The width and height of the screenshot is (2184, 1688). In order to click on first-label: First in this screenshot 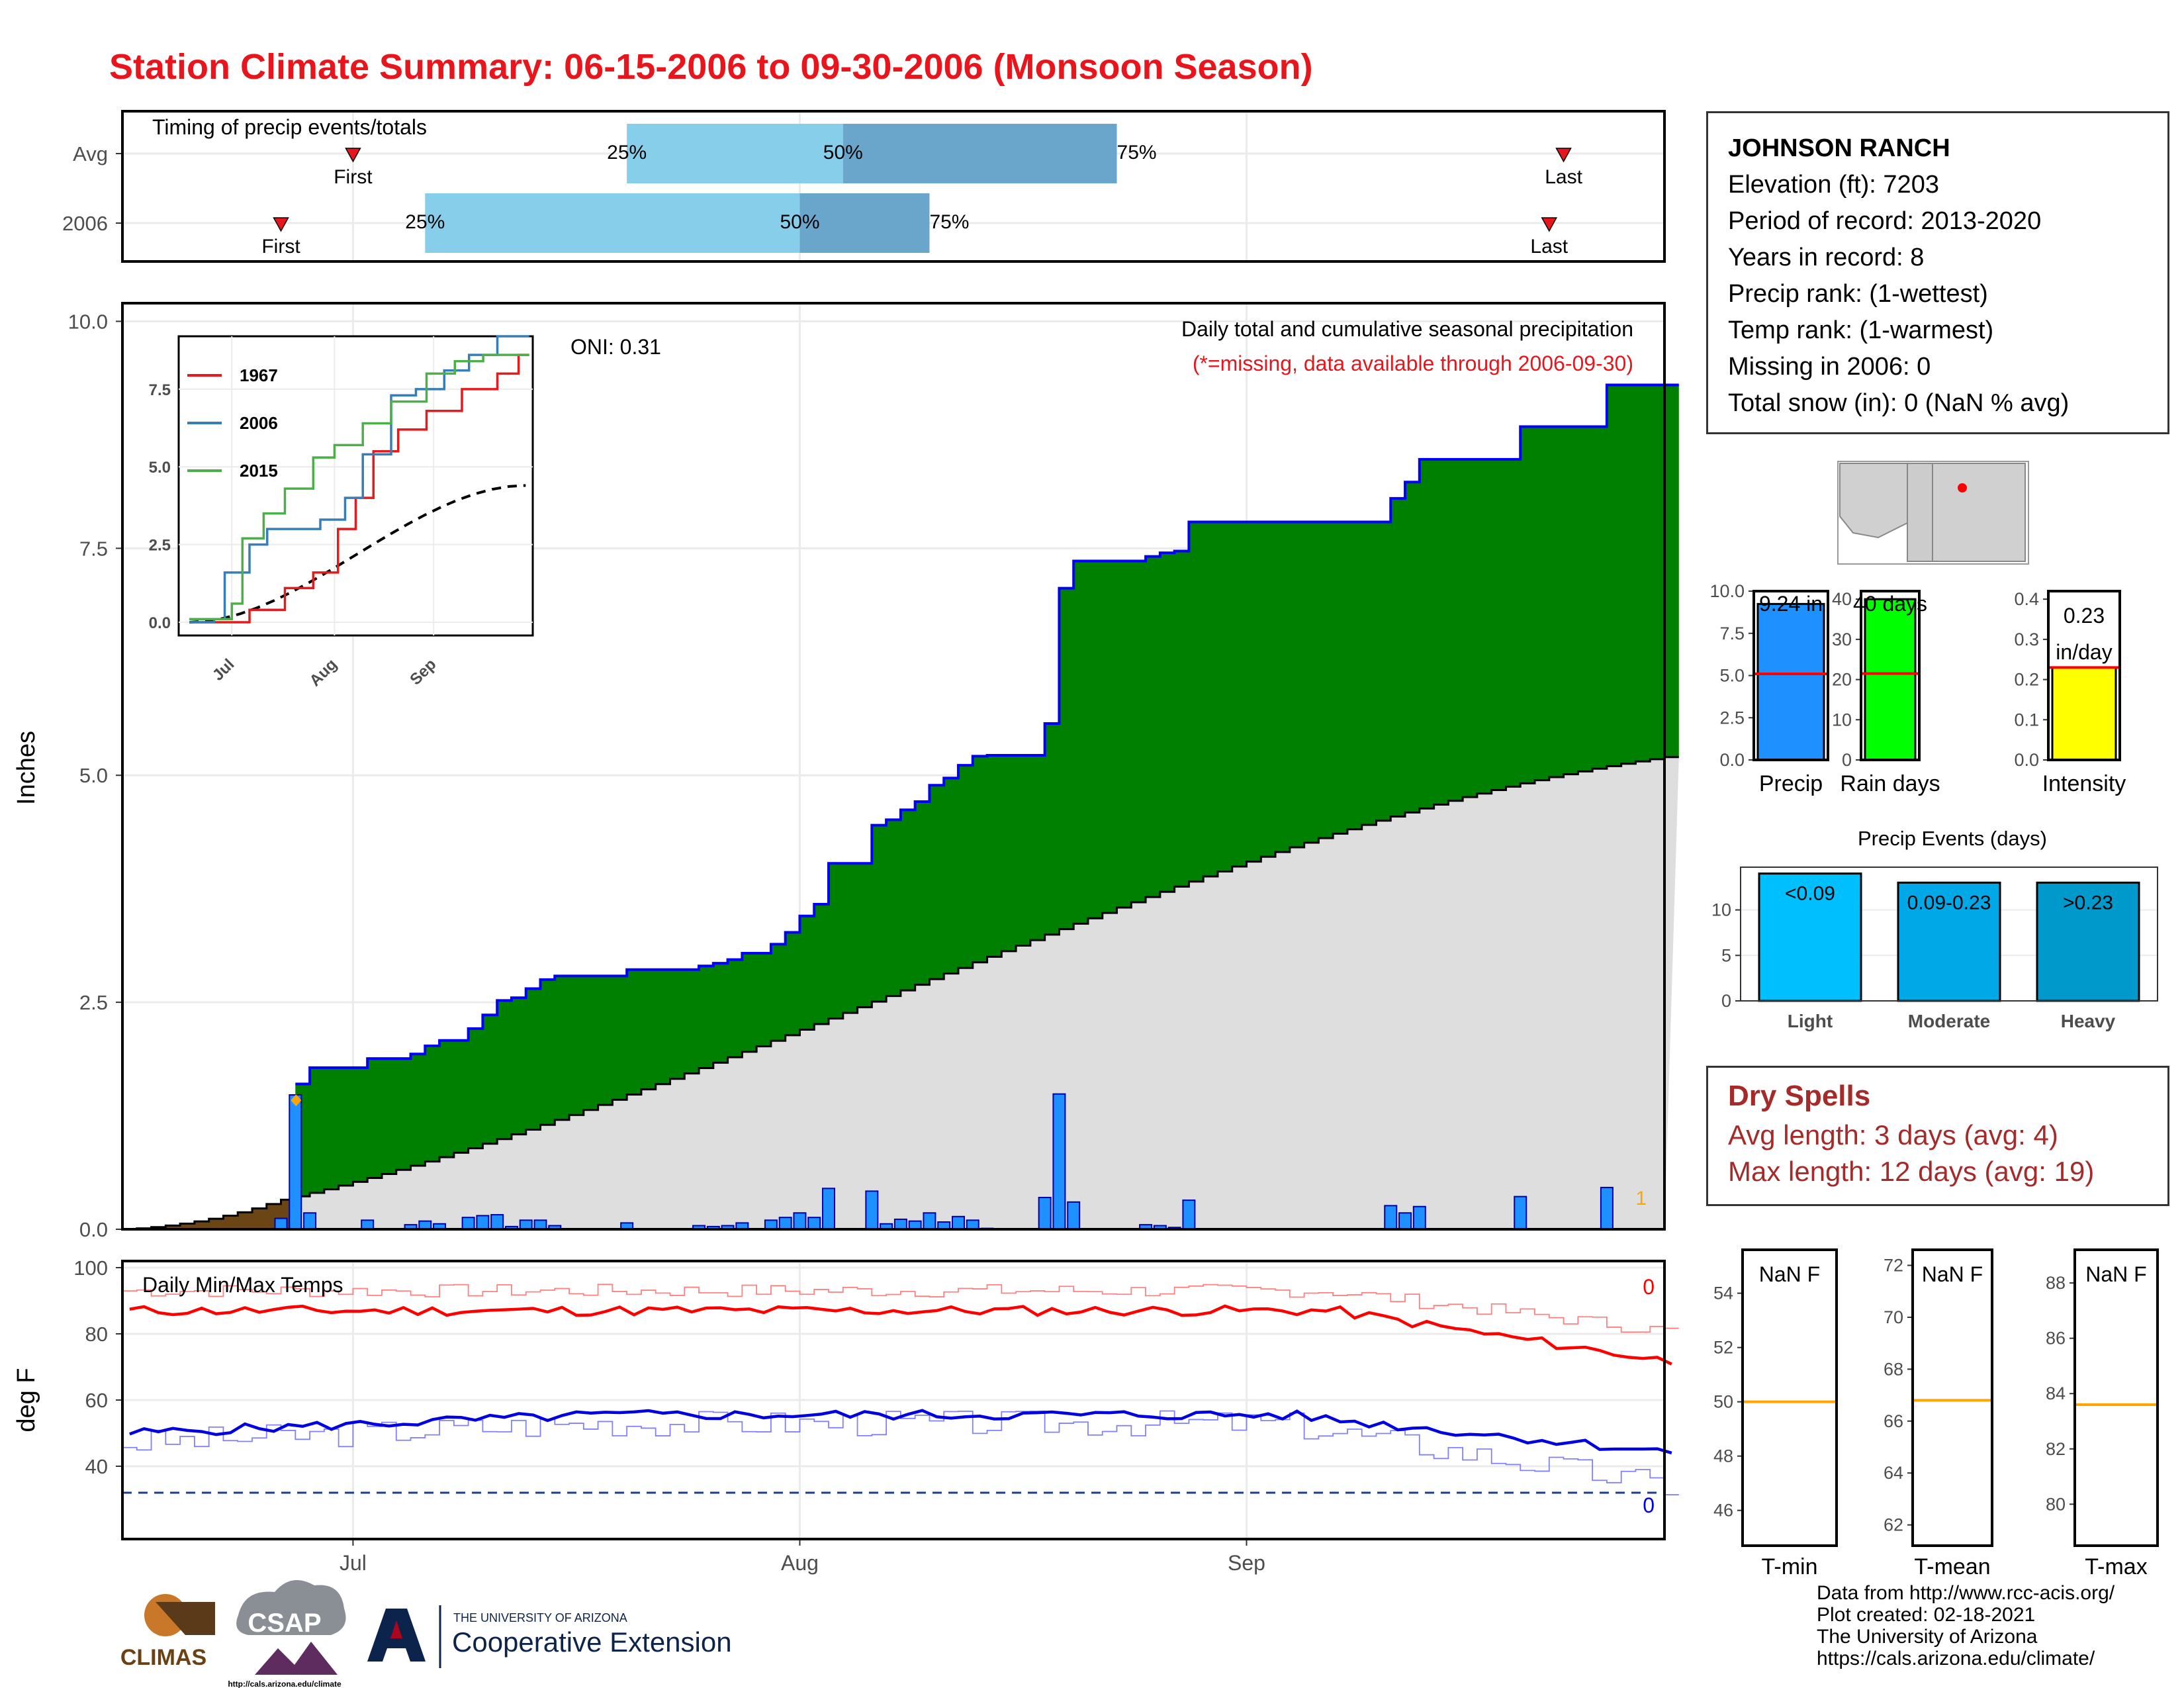, I will do `click(280, 247)`.